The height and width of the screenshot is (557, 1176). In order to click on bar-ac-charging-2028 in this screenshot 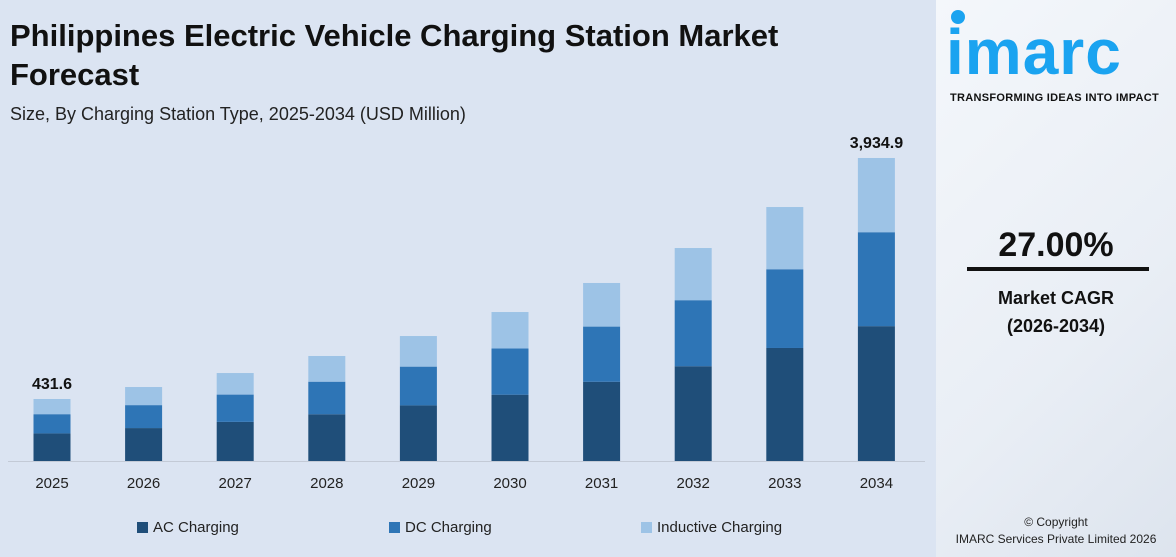, I will do `click(327, 437)`.